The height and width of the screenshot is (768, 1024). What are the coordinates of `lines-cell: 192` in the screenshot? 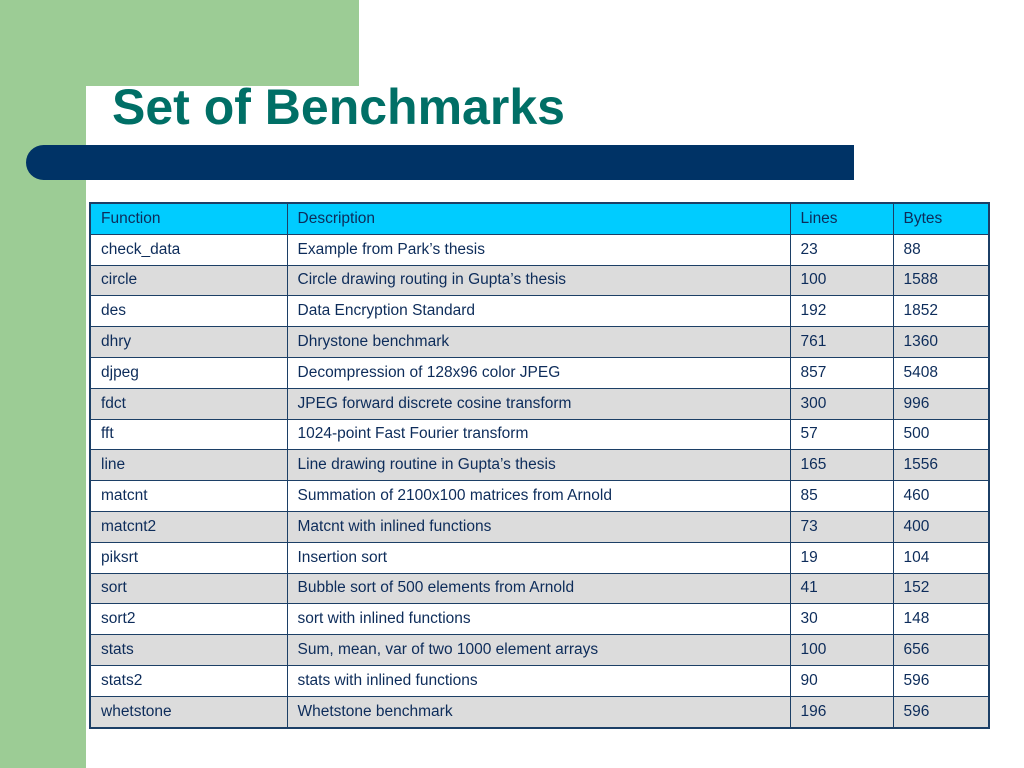 It's located at (841, 311).